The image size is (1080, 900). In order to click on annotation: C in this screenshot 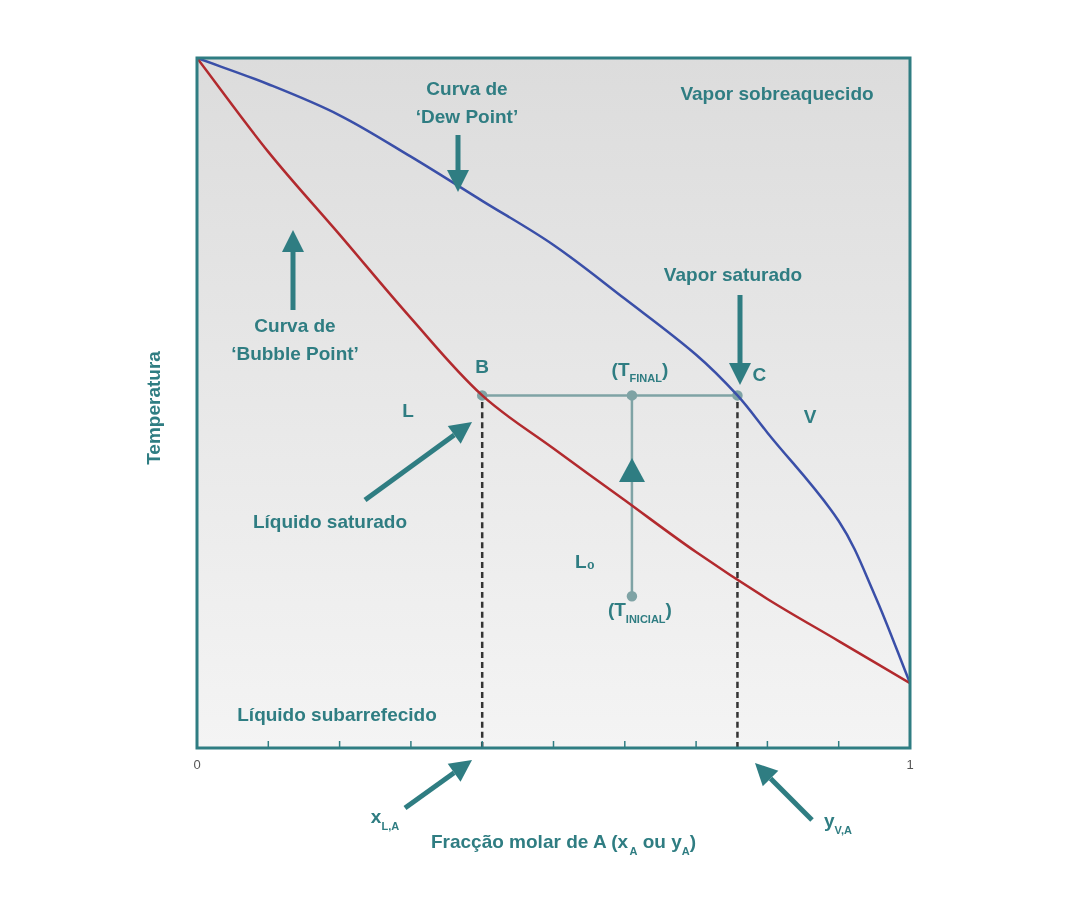, I will do `click(759, 374)`.